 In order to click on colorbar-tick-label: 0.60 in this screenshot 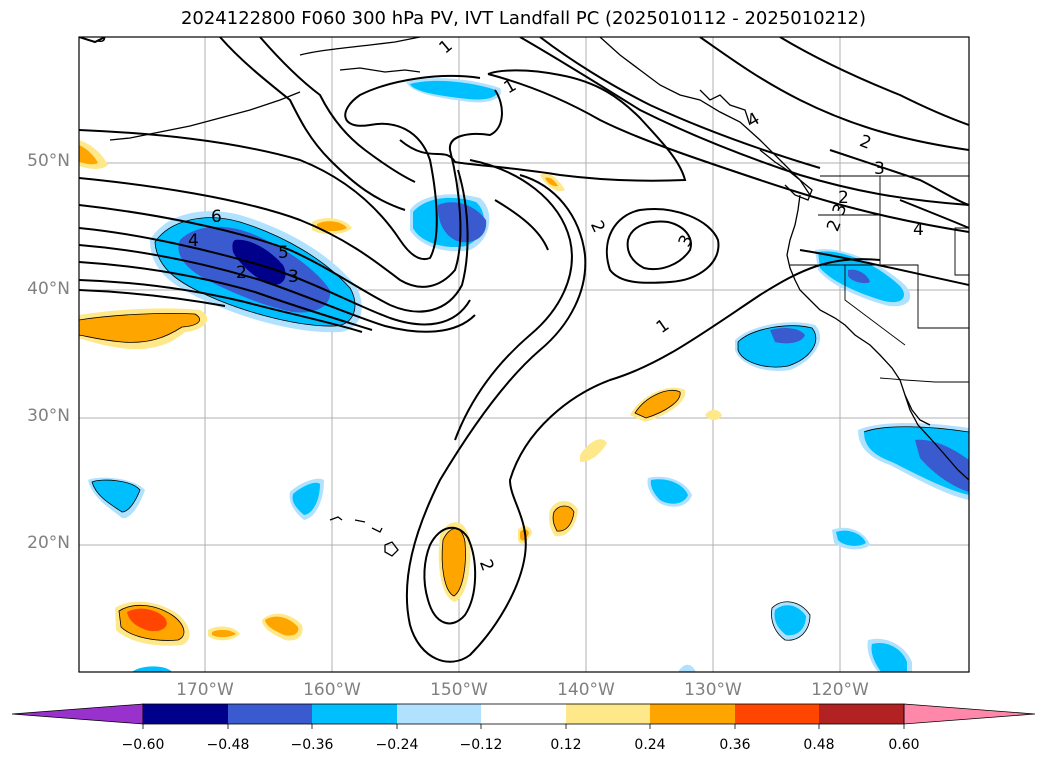, I will do `click(904, 745)`.